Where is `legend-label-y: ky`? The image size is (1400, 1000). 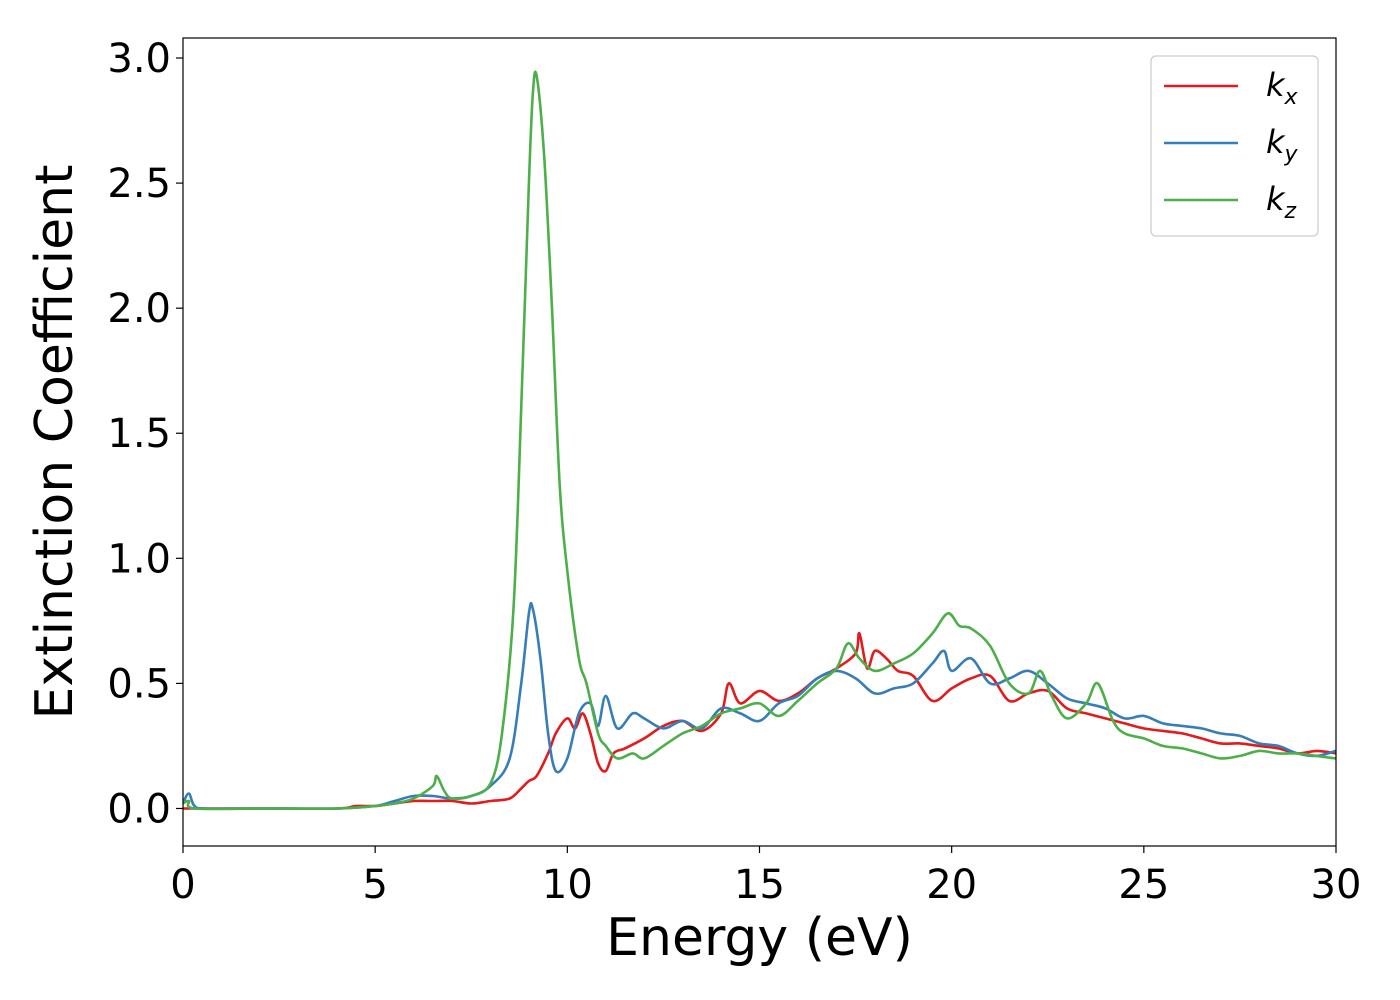
legend-label-y: ky is located at coordinates (1282, 145).